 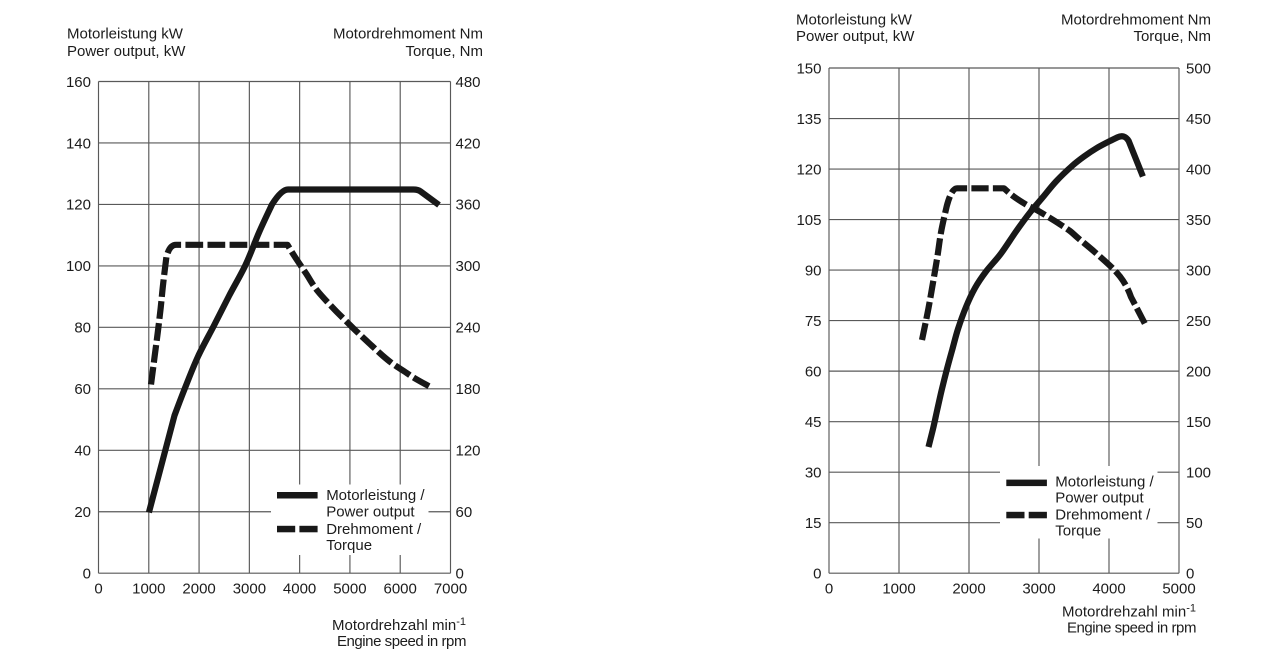 I want to click on svg-text: 50, so click(x=1194, y=523).